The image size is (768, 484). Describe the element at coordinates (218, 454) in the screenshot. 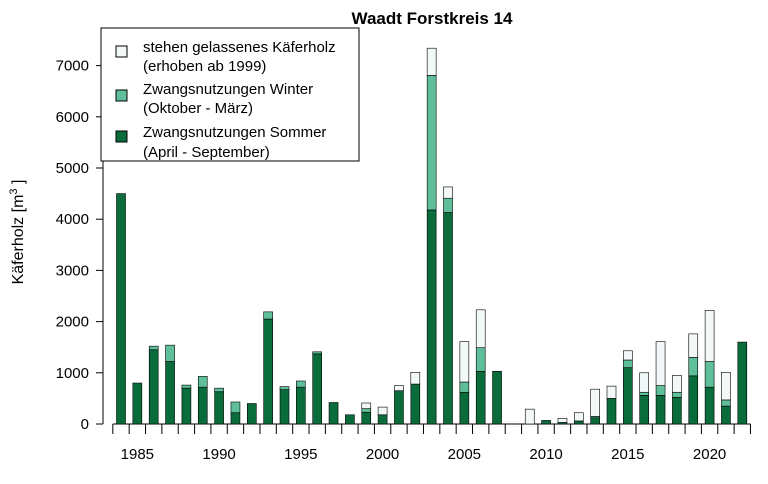

I see `x-tick-label: 1990` at that location.